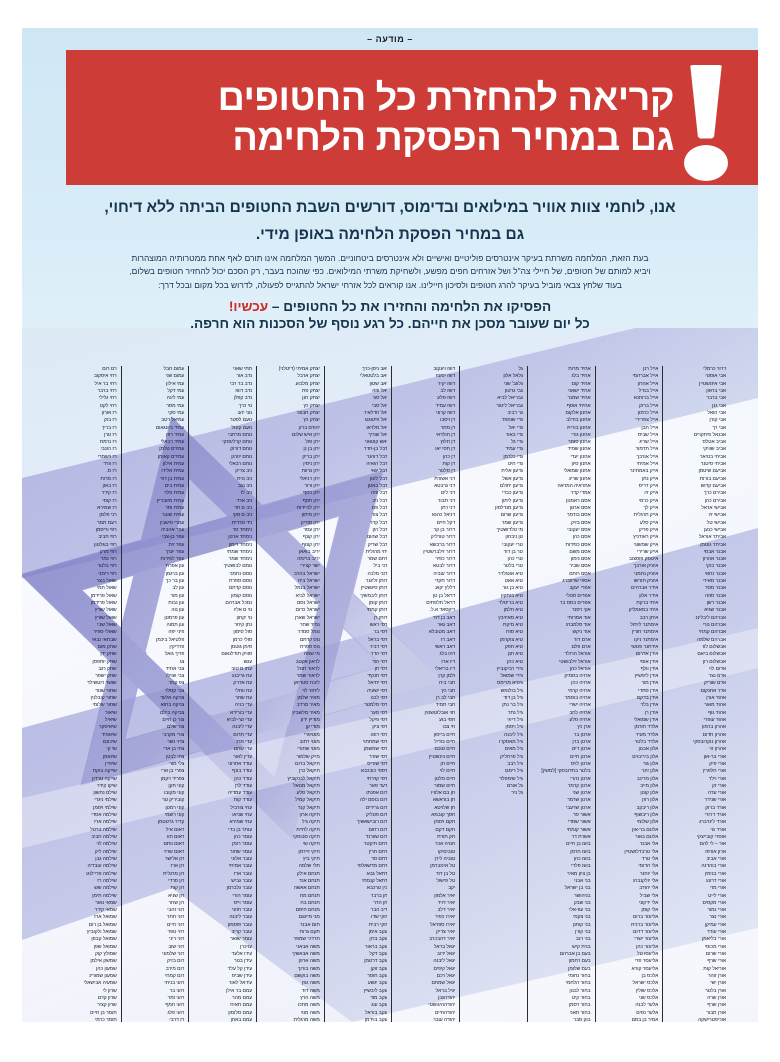 The height and width of the screenshot is (1062, 780). Describe the element at coordinates (175, 756) in the screenshot. I see `signatory-name: צחי לבטן` at that location.